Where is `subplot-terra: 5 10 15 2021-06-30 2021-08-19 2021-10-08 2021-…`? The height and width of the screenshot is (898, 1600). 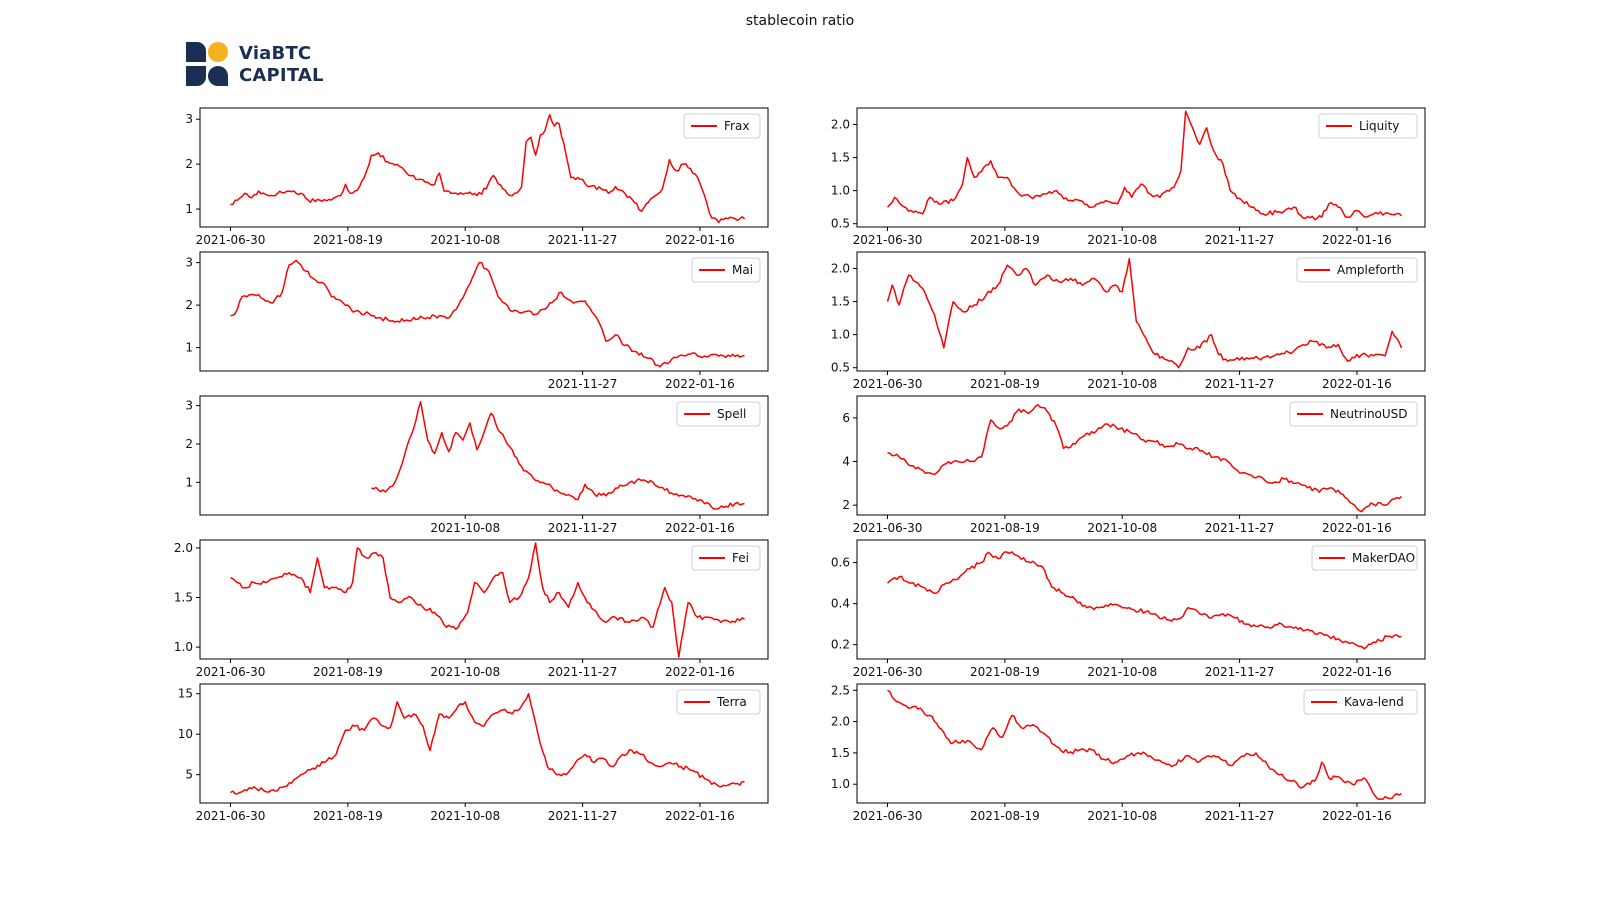 subplot-terra: 5 10 15 2021-06-30 2021-08-19 2021-10-08 2021-… is located at coordinates (473, 753).